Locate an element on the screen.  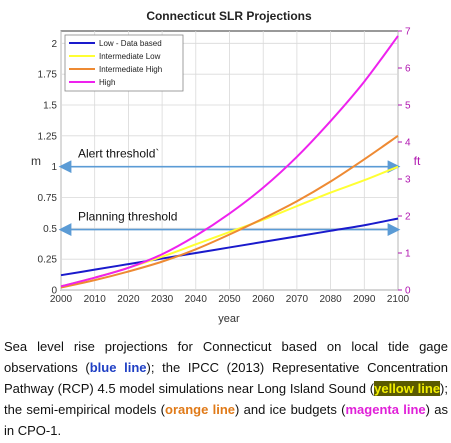
right-tick-label: 5 is located at coordinates (408, 106).